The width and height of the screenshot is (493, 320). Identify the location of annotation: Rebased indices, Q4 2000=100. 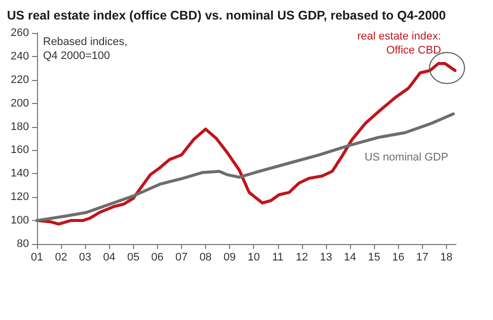
(85, 49).